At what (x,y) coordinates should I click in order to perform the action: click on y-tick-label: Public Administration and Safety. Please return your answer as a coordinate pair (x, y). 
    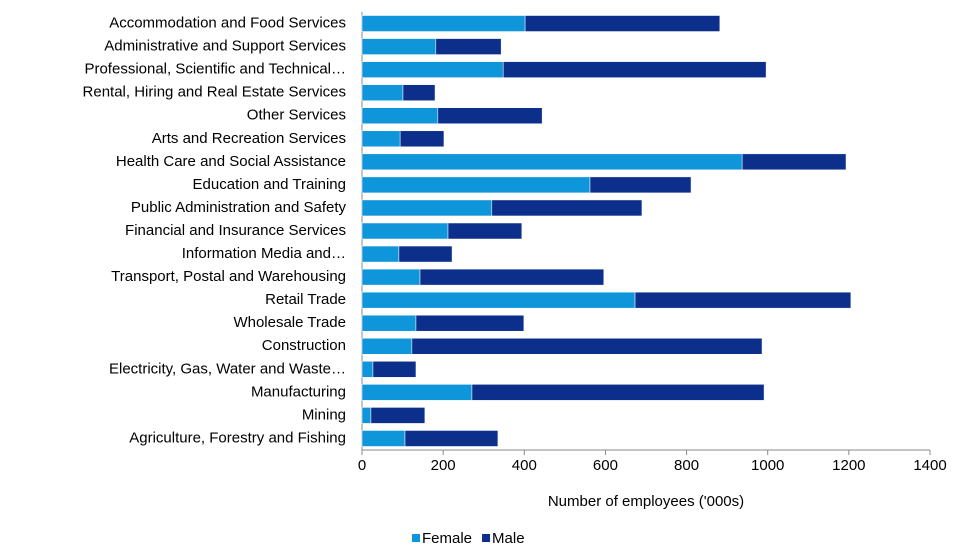
    Looking at the image, I should click on (239, 207).